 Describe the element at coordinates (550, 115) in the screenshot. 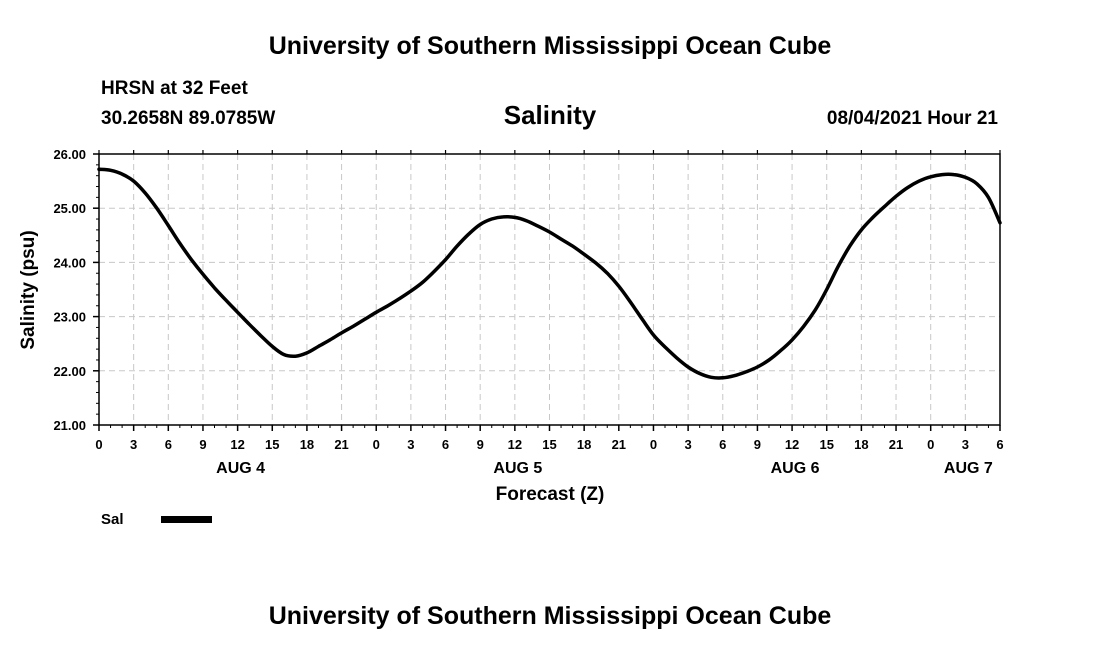

I see `chart-title: Salinity` at that location.